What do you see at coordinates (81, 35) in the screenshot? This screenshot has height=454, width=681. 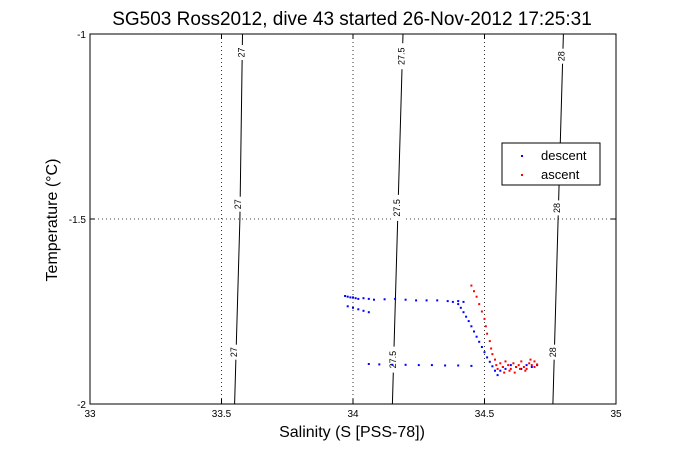 I see `y-tick-label: -1` at bounding box center [81, 35].